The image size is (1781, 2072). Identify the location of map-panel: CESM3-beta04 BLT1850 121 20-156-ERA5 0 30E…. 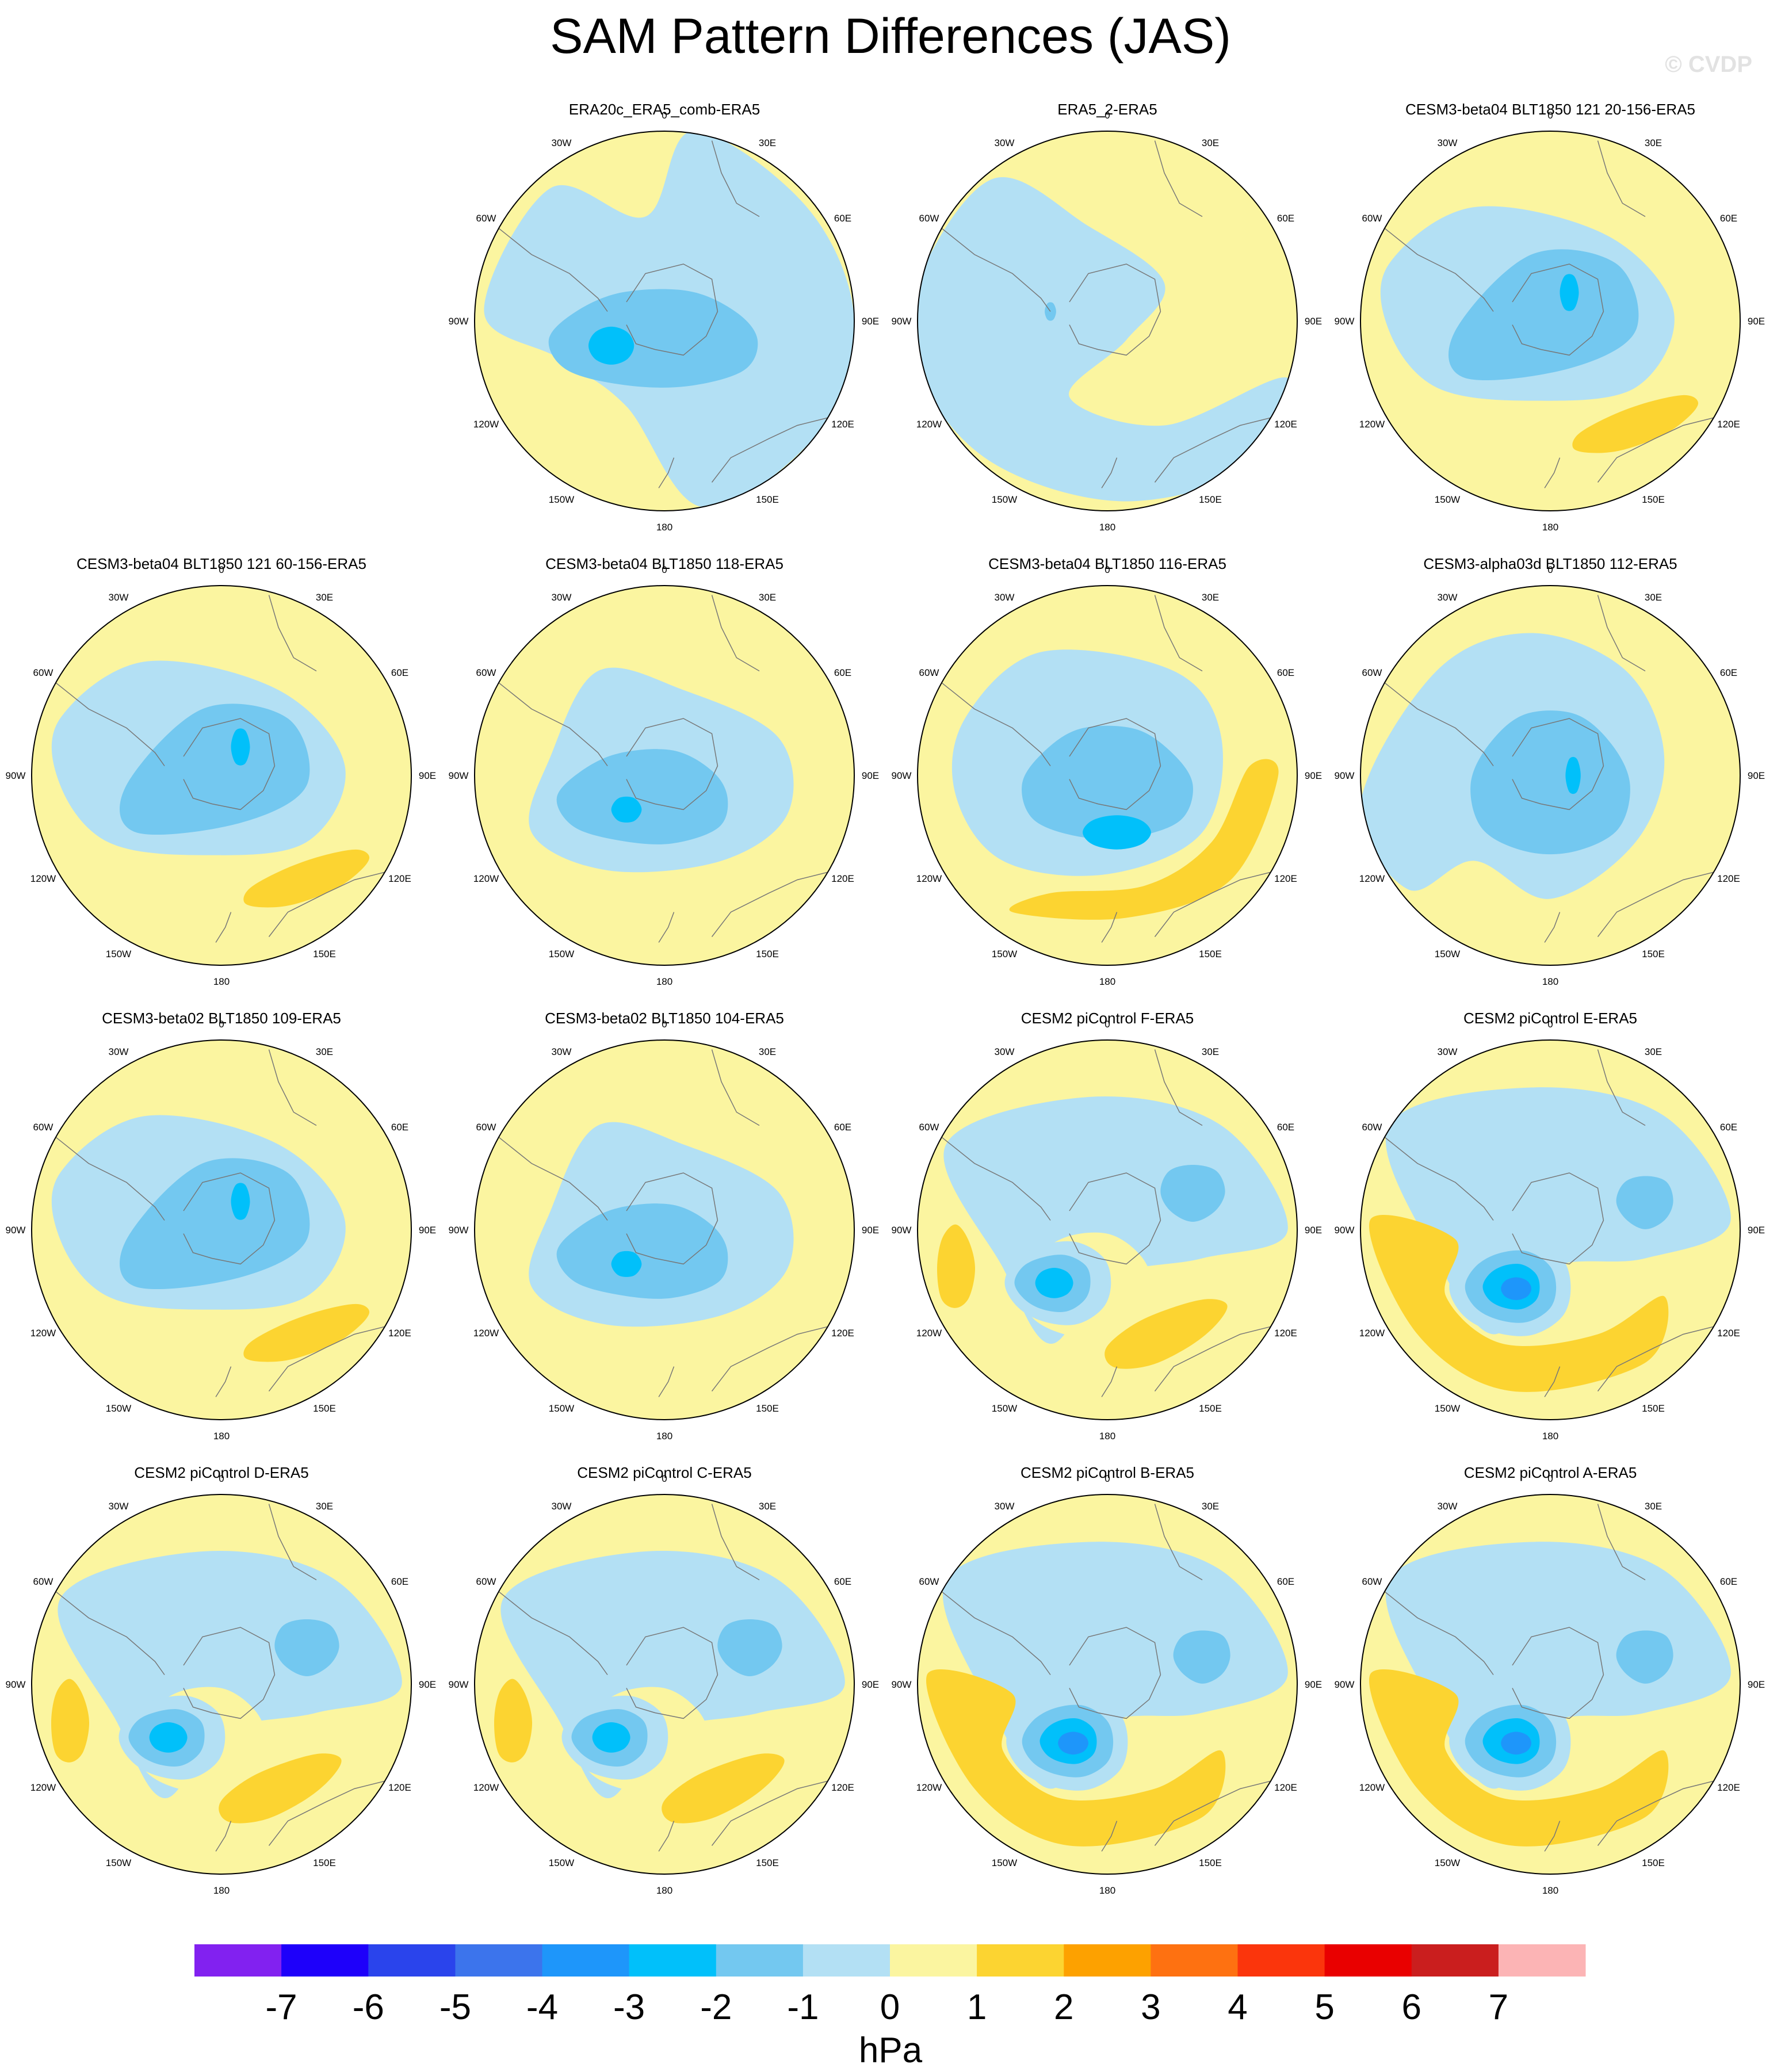
(1550, 328).